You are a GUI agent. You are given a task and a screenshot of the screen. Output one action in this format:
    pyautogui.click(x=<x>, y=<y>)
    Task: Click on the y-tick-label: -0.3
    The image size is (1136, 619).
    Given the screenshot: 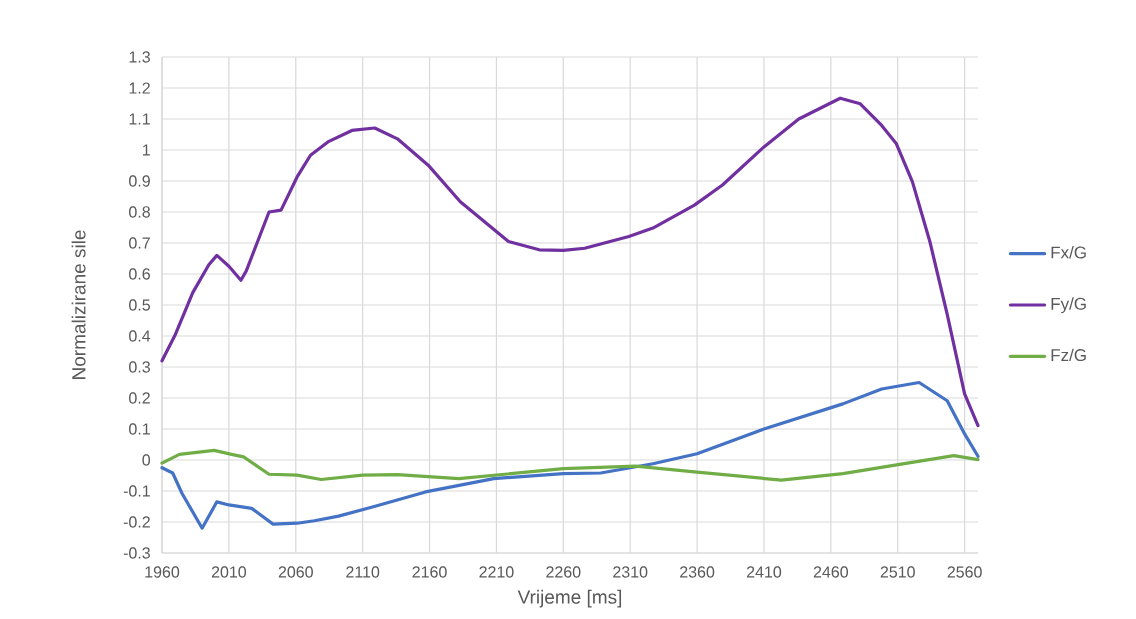 What is the action you would take?
    pyautogui.click(x=136, y=553)
    